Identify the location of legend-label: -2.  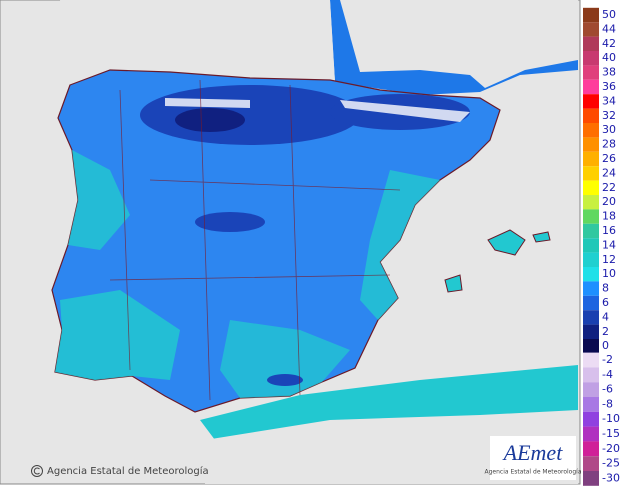
(607, 359).